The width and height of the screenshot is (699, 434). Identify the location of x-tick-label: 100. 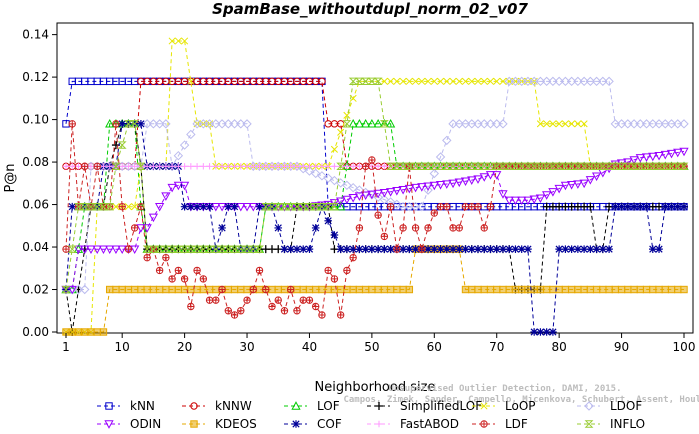
(684, 347).